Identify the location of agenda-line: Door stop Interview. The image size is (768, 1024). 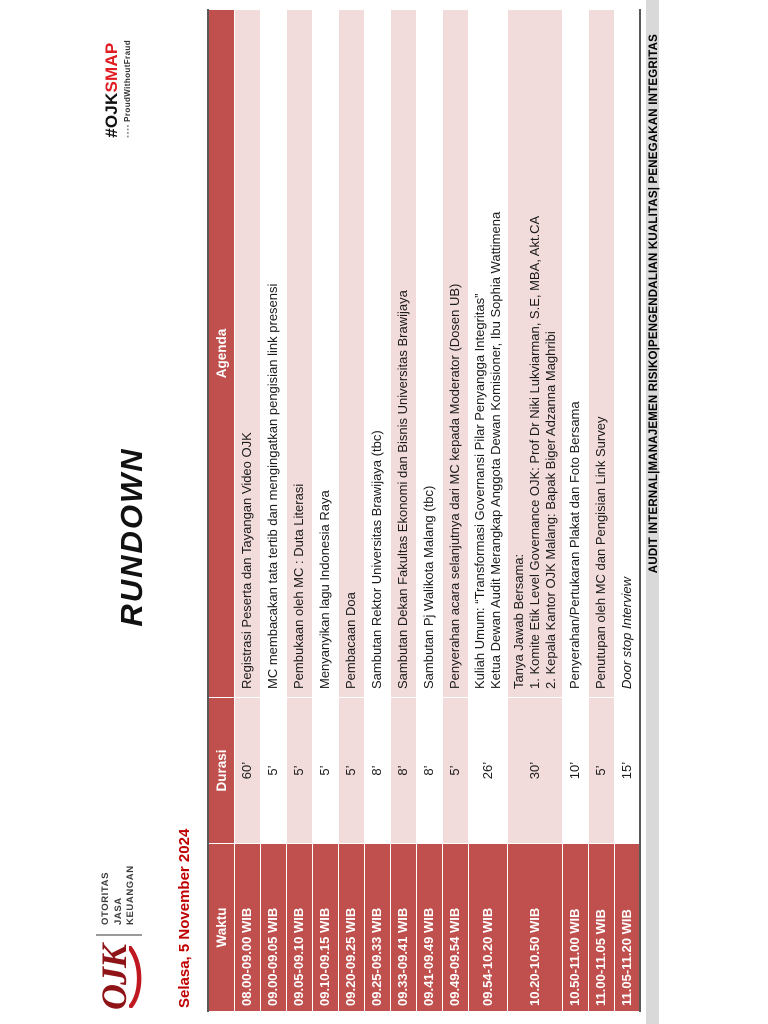
(626, 633).